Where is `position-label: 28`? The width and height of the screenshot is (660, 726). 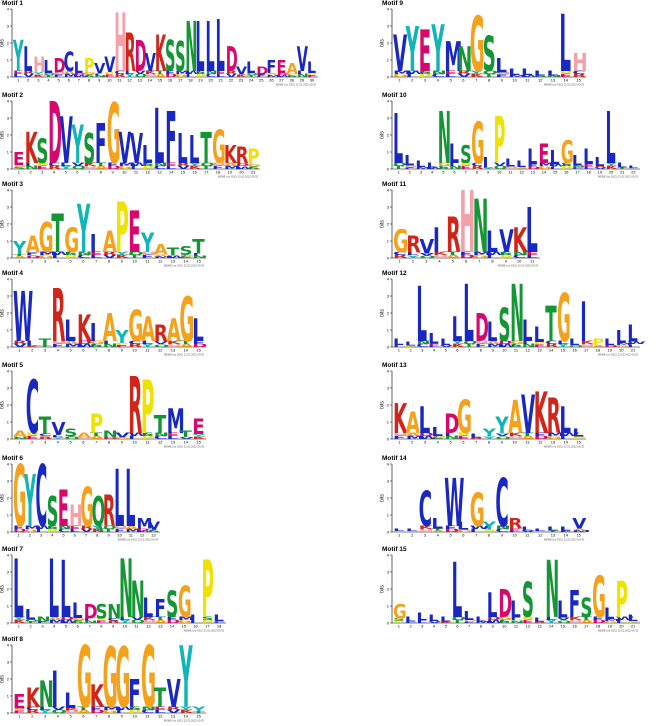
position-label: 28 is located at coordinates (291, 80).